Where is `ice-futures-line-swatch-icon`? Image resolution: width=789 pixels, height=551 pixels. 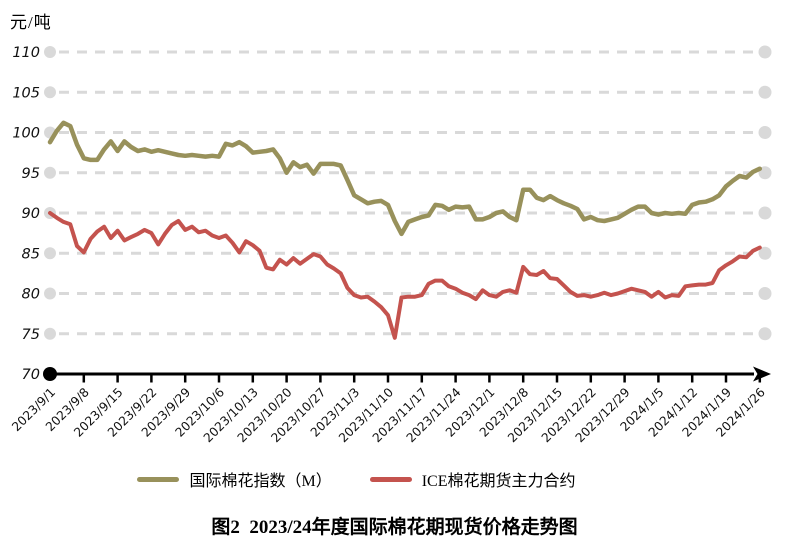
ice-futures-line-swatch-icon is located at coordinates (390, 479).